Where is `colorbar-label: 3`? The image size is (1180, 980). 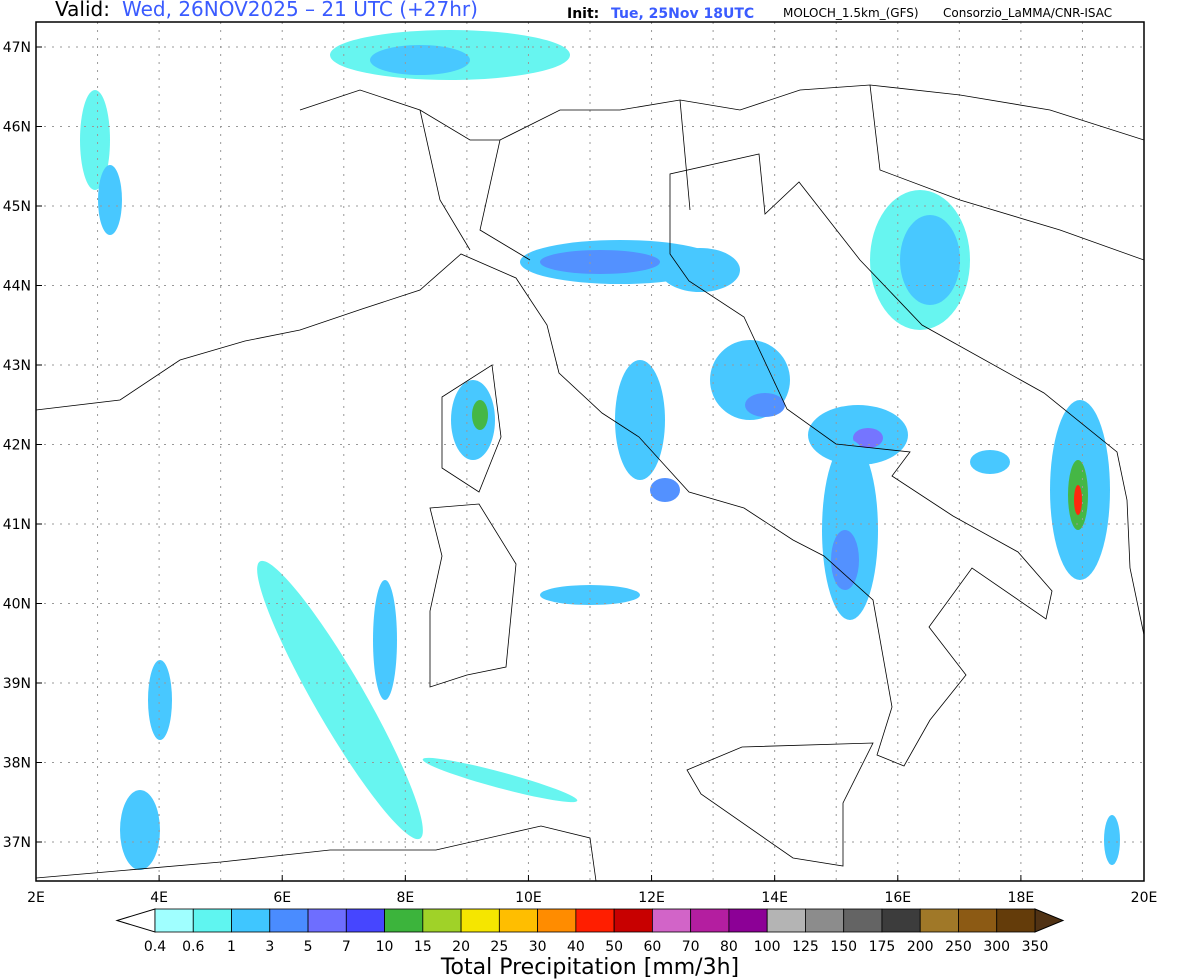 colorbar-label: 3 is located at coordinates (269, 947).